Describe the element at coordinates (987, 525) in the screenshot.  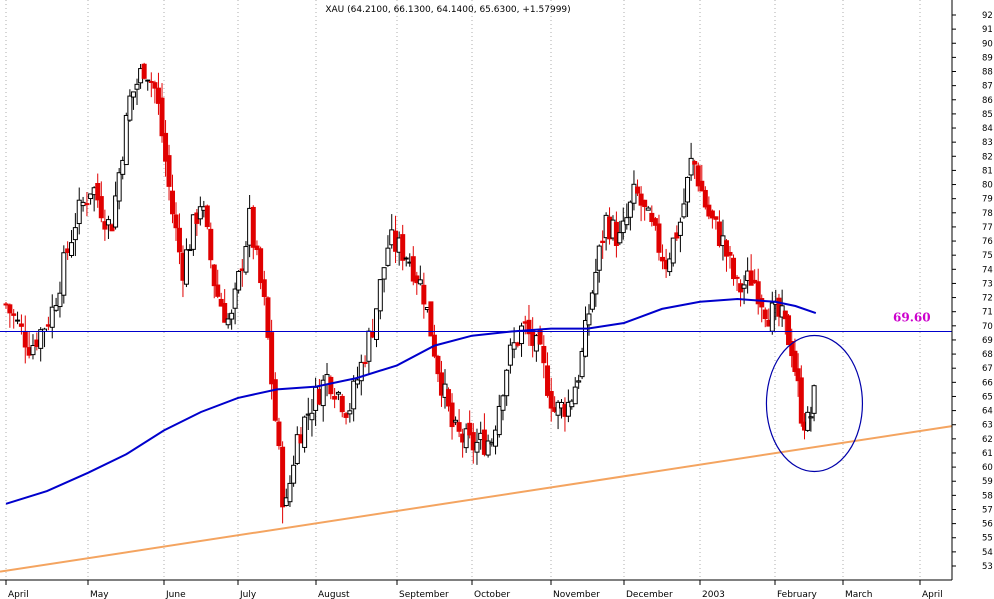
I see `y-tick-label: 56` at that location.